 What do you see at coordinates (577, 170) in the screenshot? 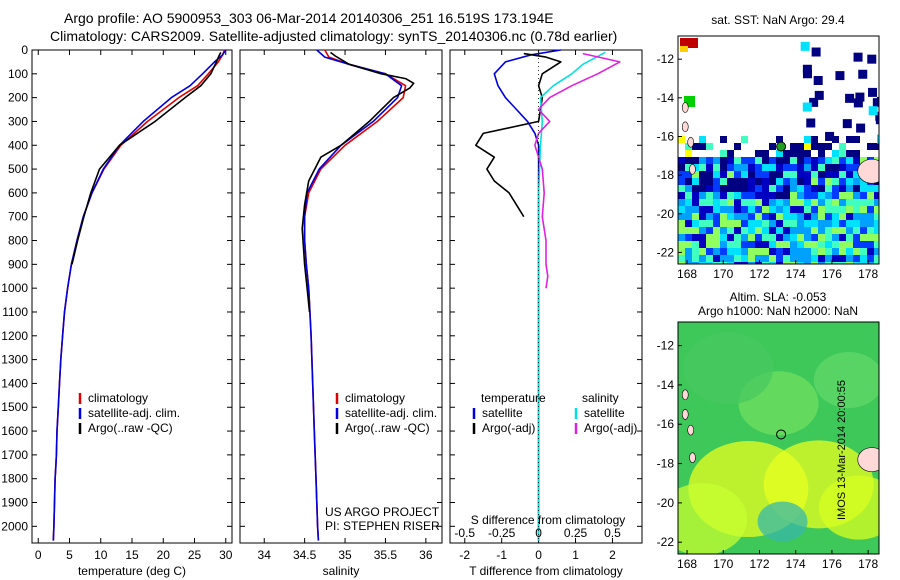
I see `series-line-salinity-argo-adj-` at bounding box center [577, 170].